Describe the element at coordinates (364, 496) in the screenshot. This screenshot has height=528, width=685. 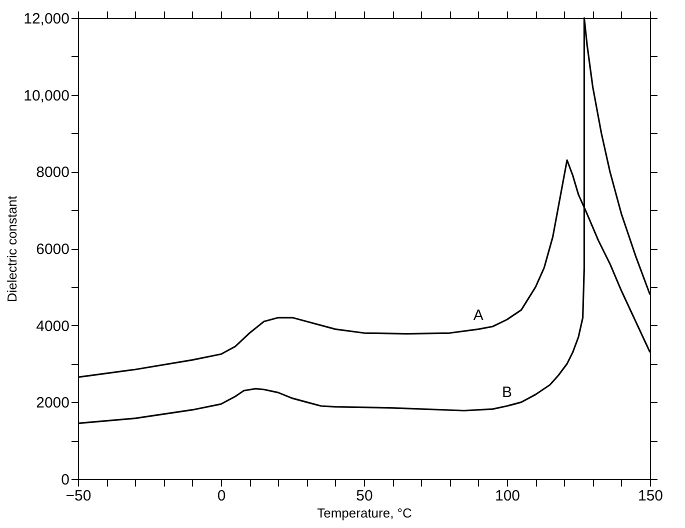
I see `x-tick-label: 50` at that location.